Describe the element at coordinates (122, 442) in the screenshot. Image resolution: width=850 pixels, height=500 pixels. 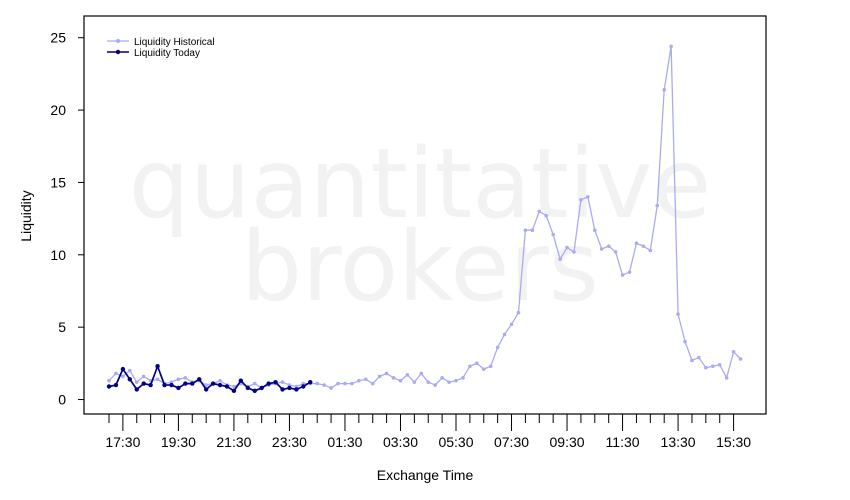
I see `x-tick-label: 17:30` at that location.